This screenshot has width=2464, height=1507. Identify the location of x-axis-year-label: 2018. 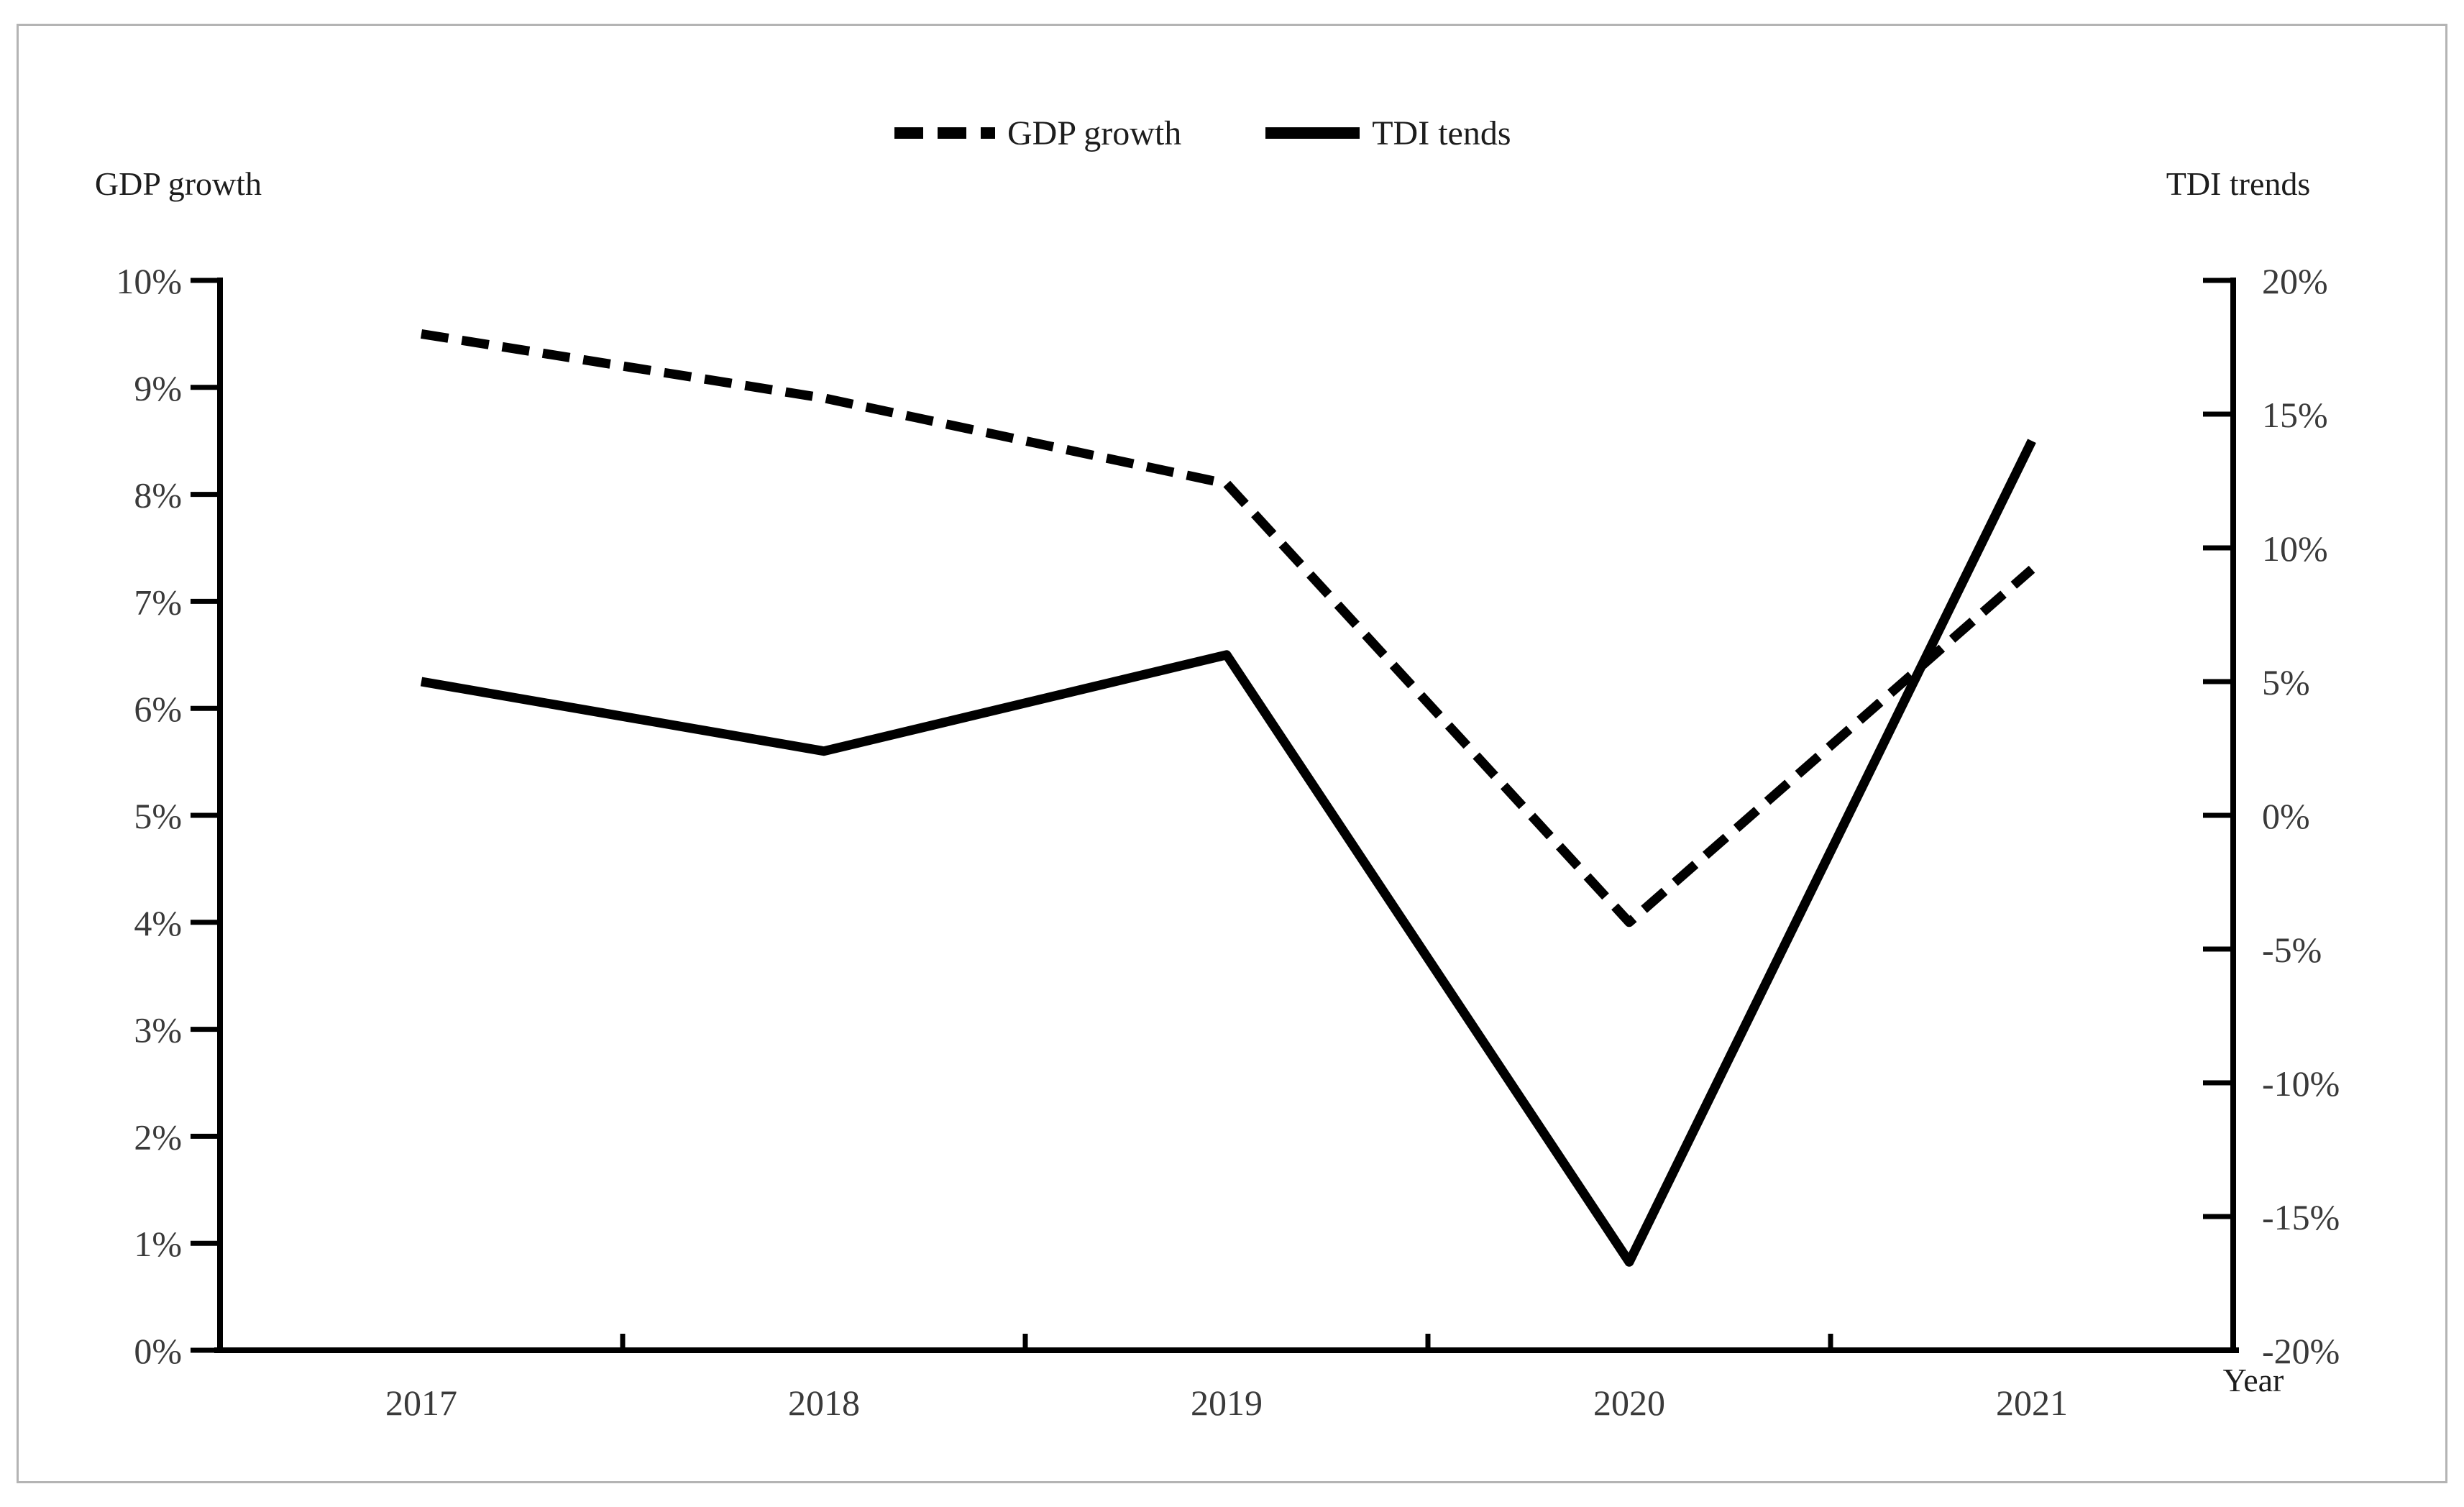
(824, 1403).